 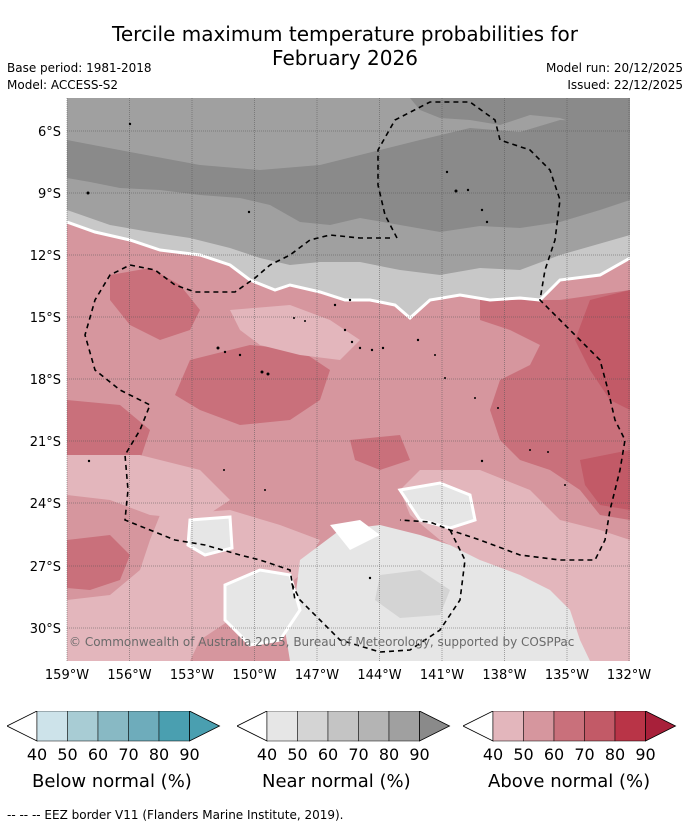 I want to click on lat-label: 12°S, so click(x=45, y=256).